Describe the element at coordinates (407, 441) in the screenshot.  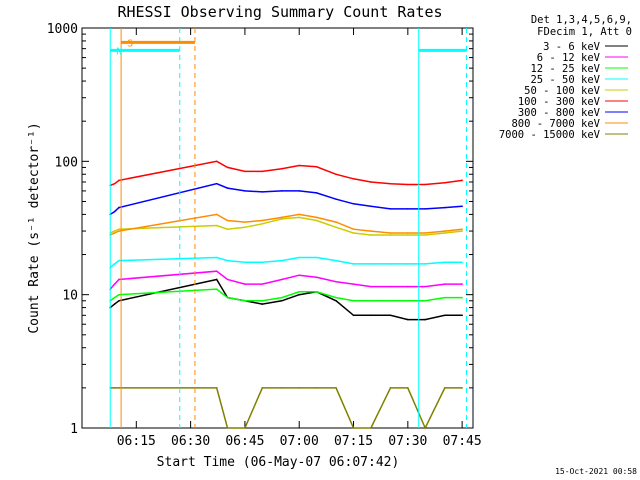
I see `x-tick-label: 07:30` at that location.